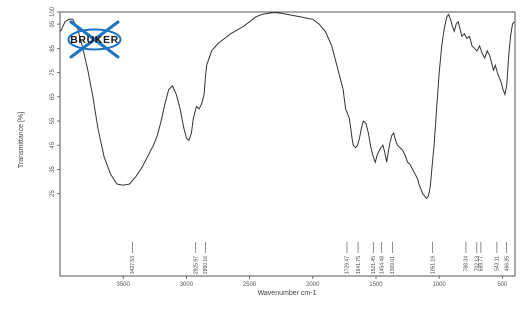 This screenshot has height=327, width=521. What do you see at coordinates (359, 265) in the screenshot?
I see `peak-label: 1641.75` at bounding box center [359, 265].